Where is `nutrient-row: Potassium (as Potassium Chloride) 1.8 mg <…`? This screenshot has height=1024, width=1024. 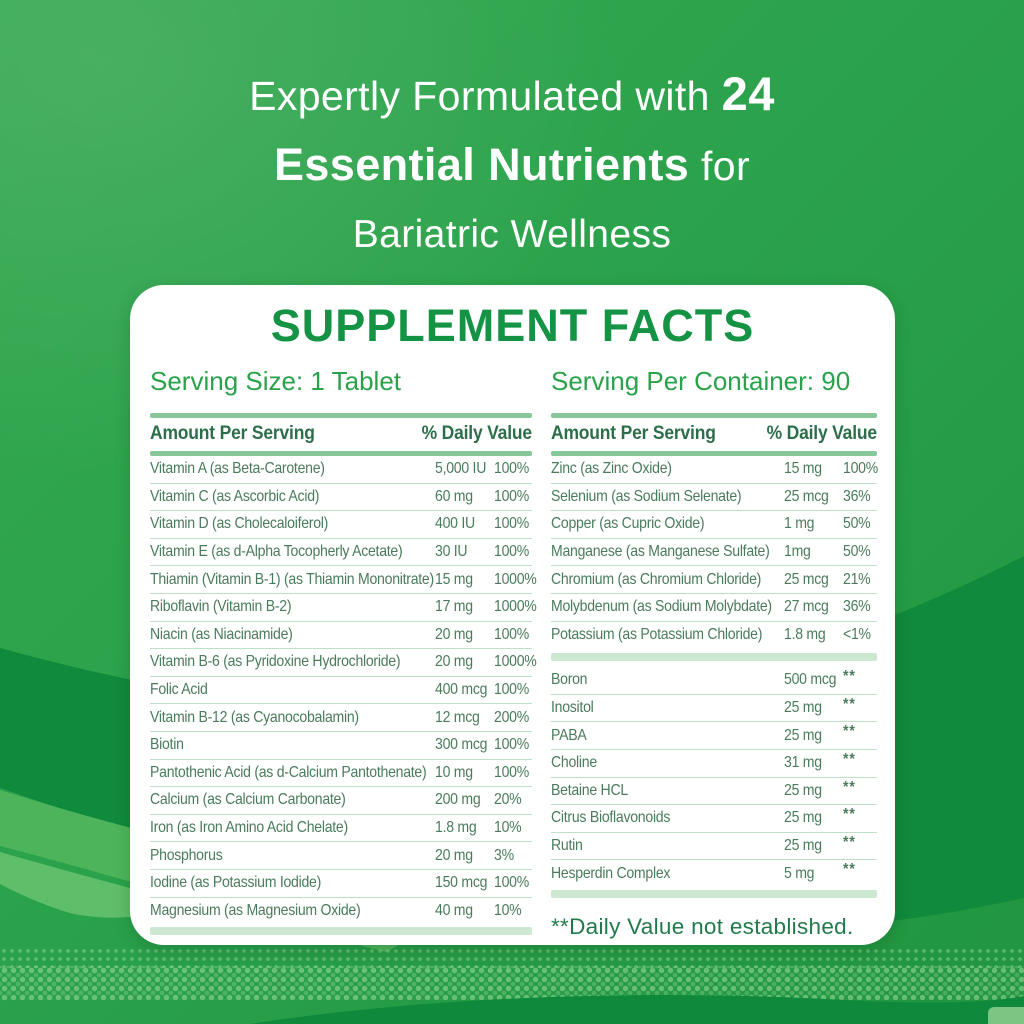
nutrient-row: Potassium (as Potassium Chloride) 1.8 mg <… is located at coordinates (714, 635).